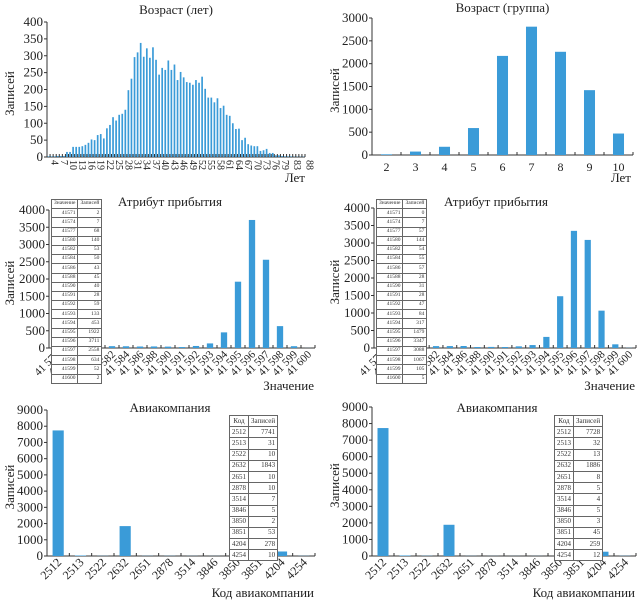 This screenshot has height=600, width=642. What do you see at coordinates (415, 286) in the screenshot?
I see `table-cell: 31` at bounding box center [415, 286].